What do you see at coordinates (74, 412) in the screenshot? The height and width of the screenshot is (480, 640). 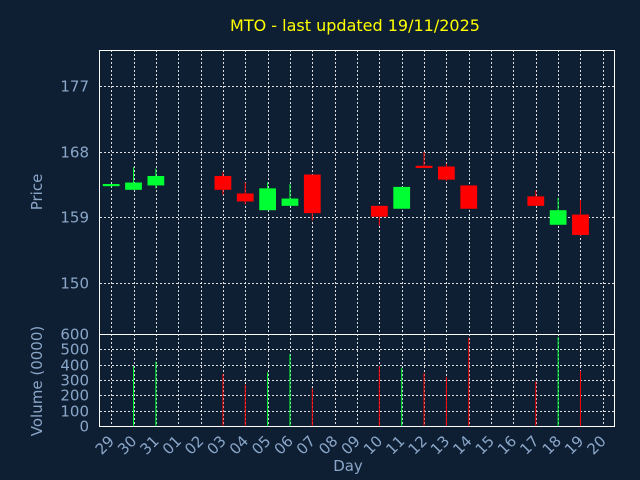 I see `volume-tick-label: 100` at bounding box center [74, 412].